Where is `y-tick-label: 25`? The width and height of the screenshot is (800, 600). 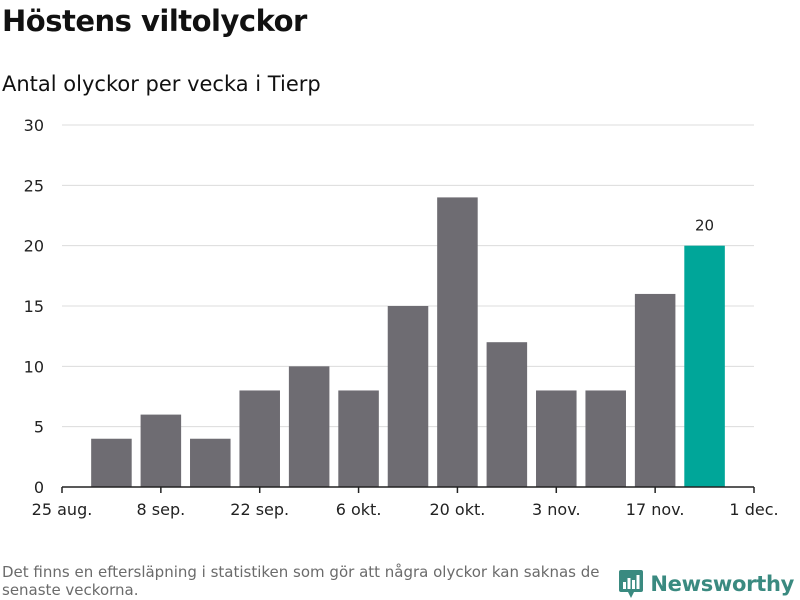 y-tick-label: 25 is located at coordinates (34, 185).